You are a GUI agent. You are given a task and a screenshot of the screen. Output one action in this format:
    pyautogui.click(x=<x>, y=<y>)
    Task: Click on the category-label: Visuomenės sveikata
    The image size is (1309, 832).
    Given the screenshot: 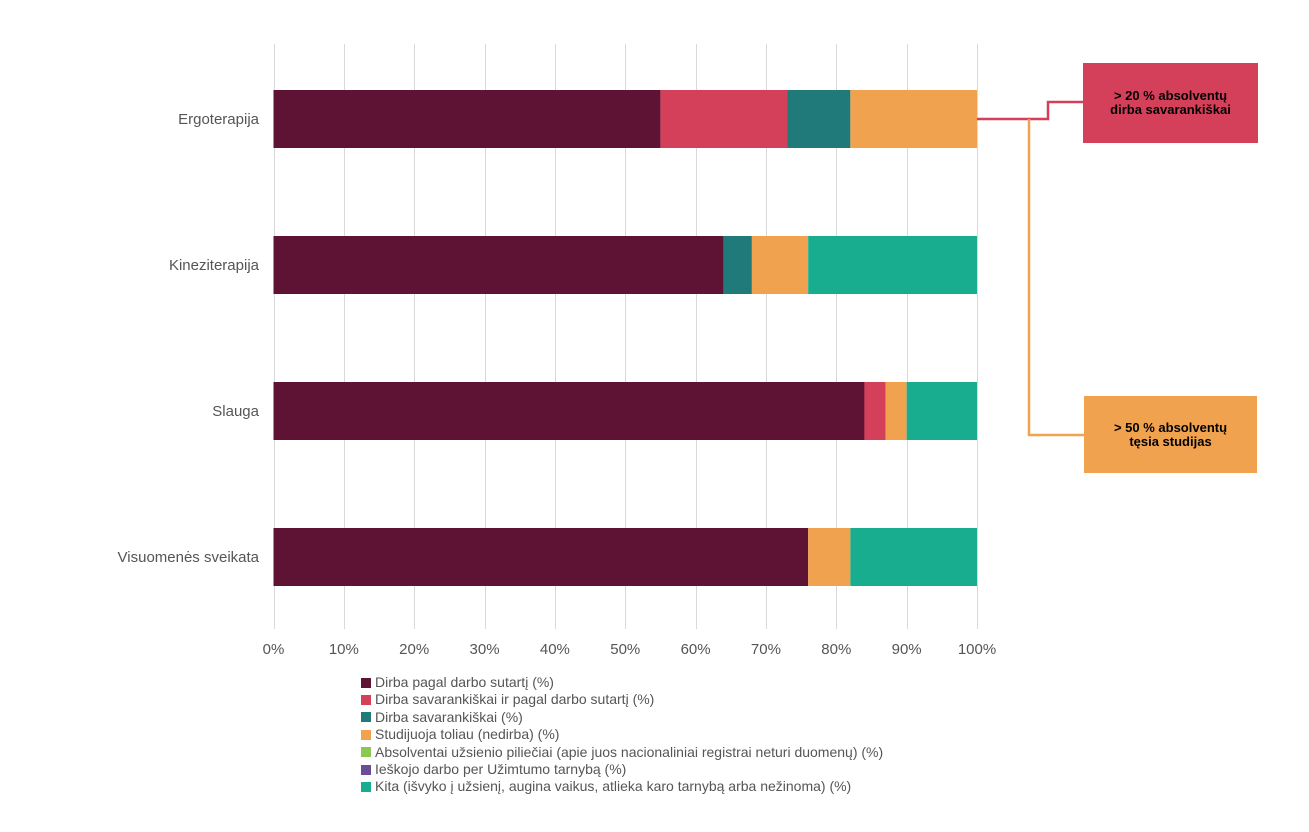 What is the action you would take?
    pyautogui.click(x=189, y=557)
    